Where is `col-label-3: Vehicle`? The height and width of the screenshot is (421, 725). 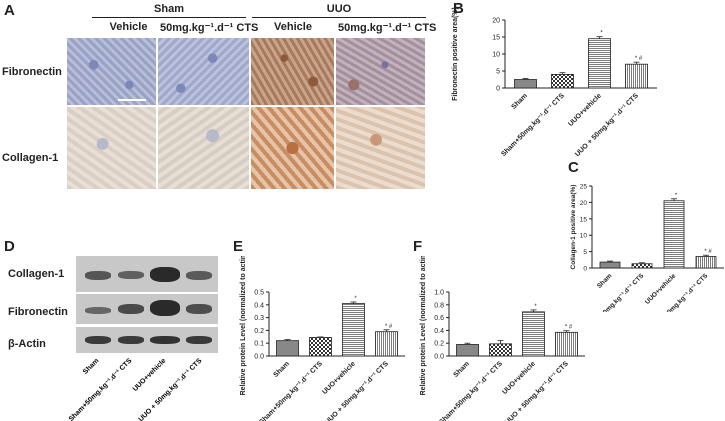
col-label-3: Vehicle is located at coordinates (293, 27).